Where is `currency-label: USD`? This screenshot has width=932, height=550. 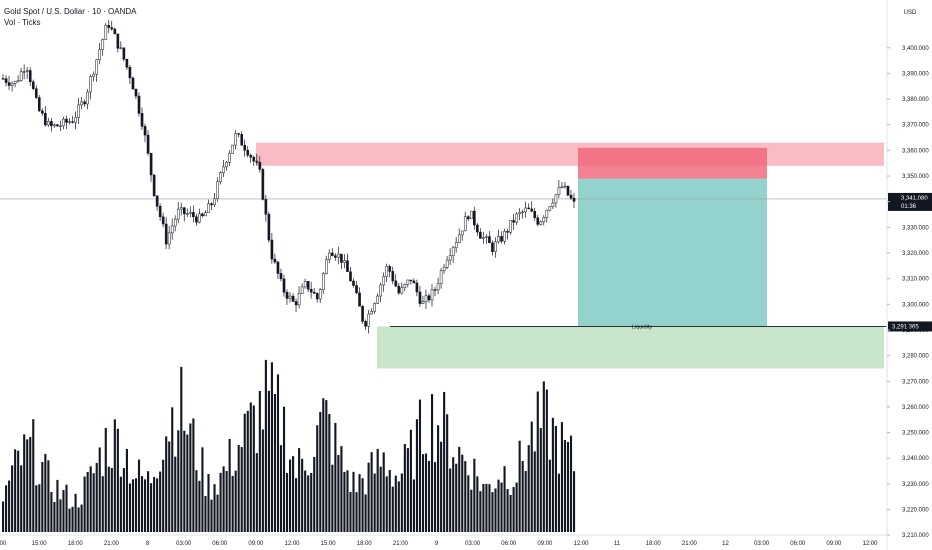 currency-label: USD is located at coordinates (910, 13).